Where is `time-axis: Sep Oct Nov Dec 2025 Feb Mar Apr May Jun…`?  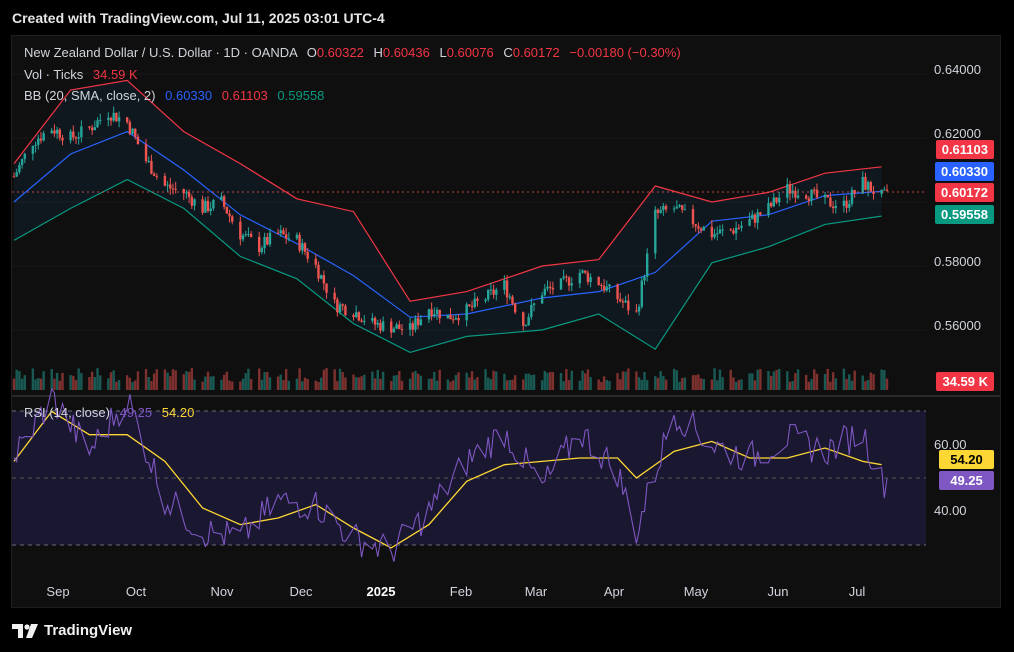
time-axis: Sep Oct Nov Dec 2025 Feb Mar Apr May Jun… is located at coordinates (455, 591).